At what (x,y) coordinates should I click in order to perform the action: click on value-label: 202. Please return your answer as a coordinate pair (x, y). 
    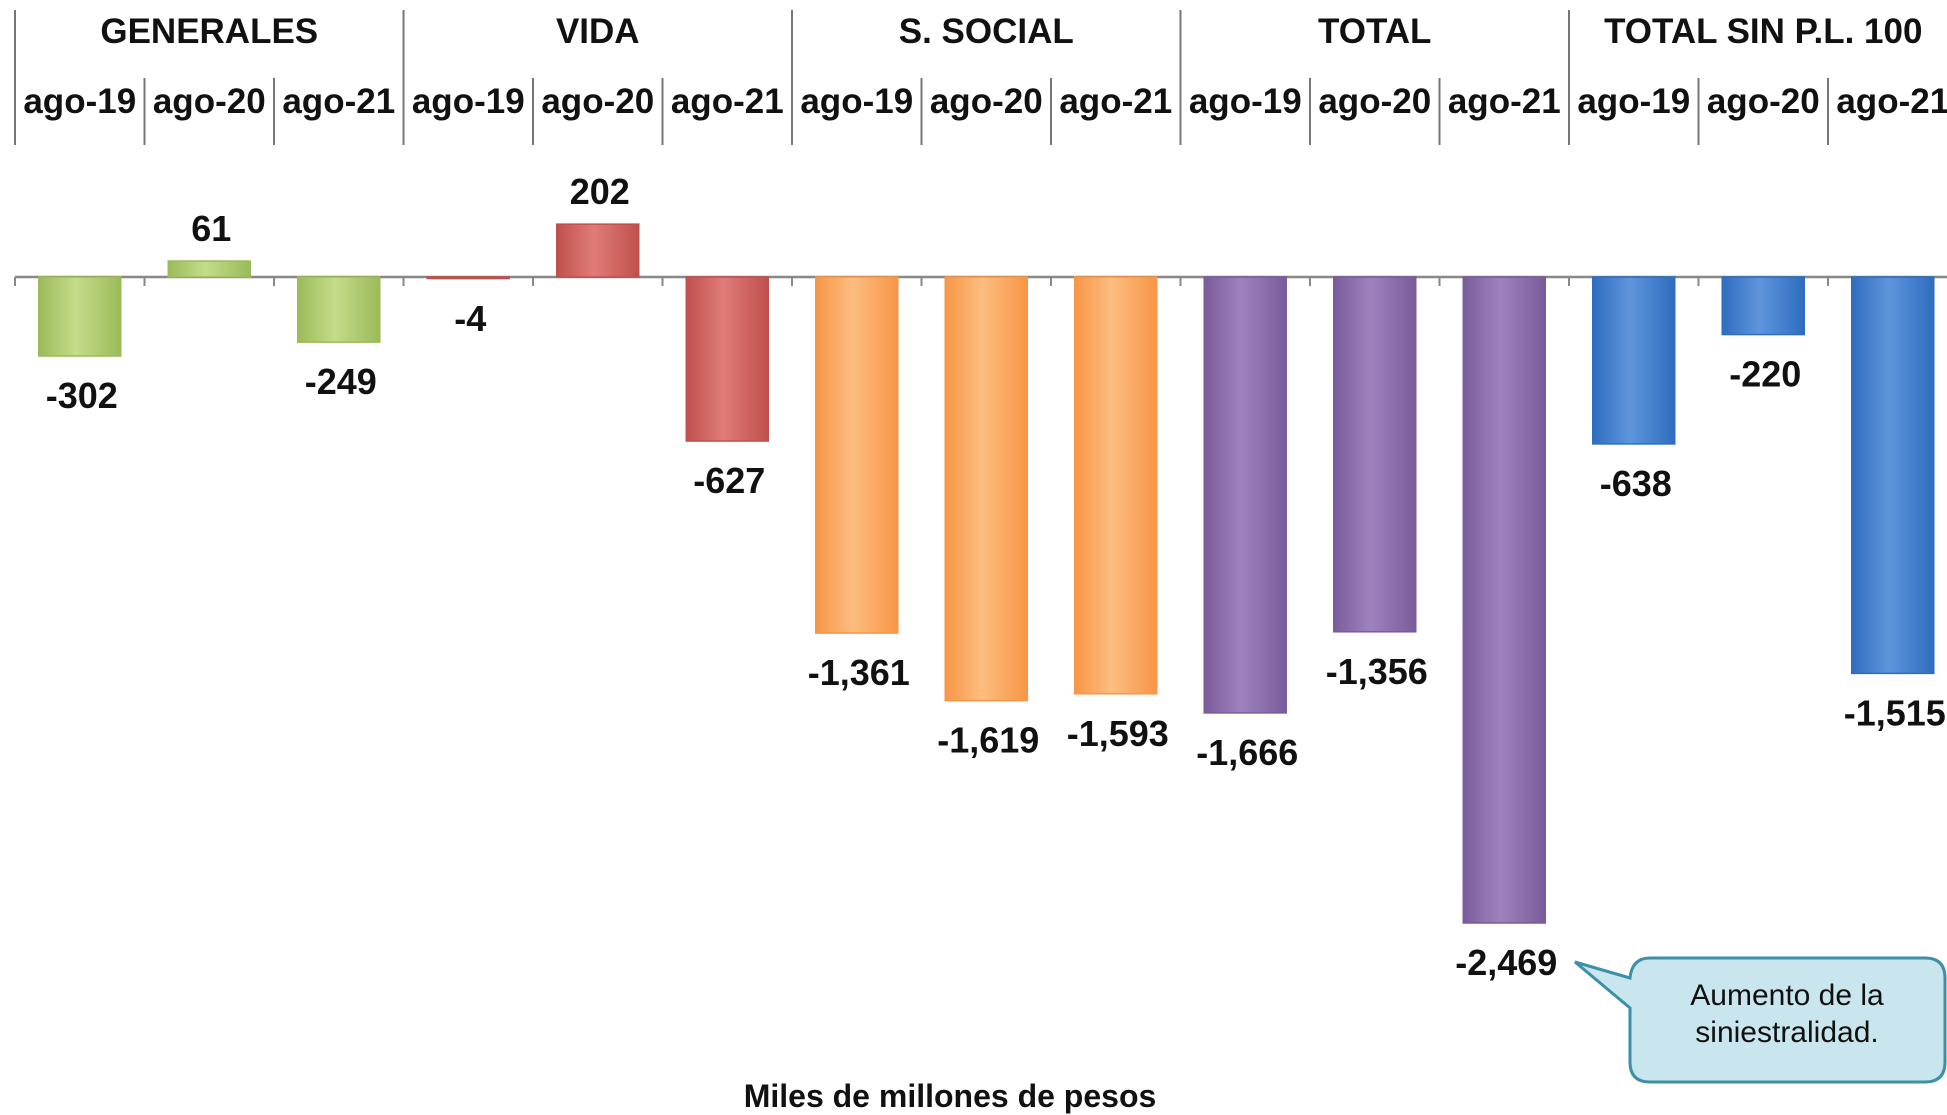
    Looking at the image, I should click on (600, 191).